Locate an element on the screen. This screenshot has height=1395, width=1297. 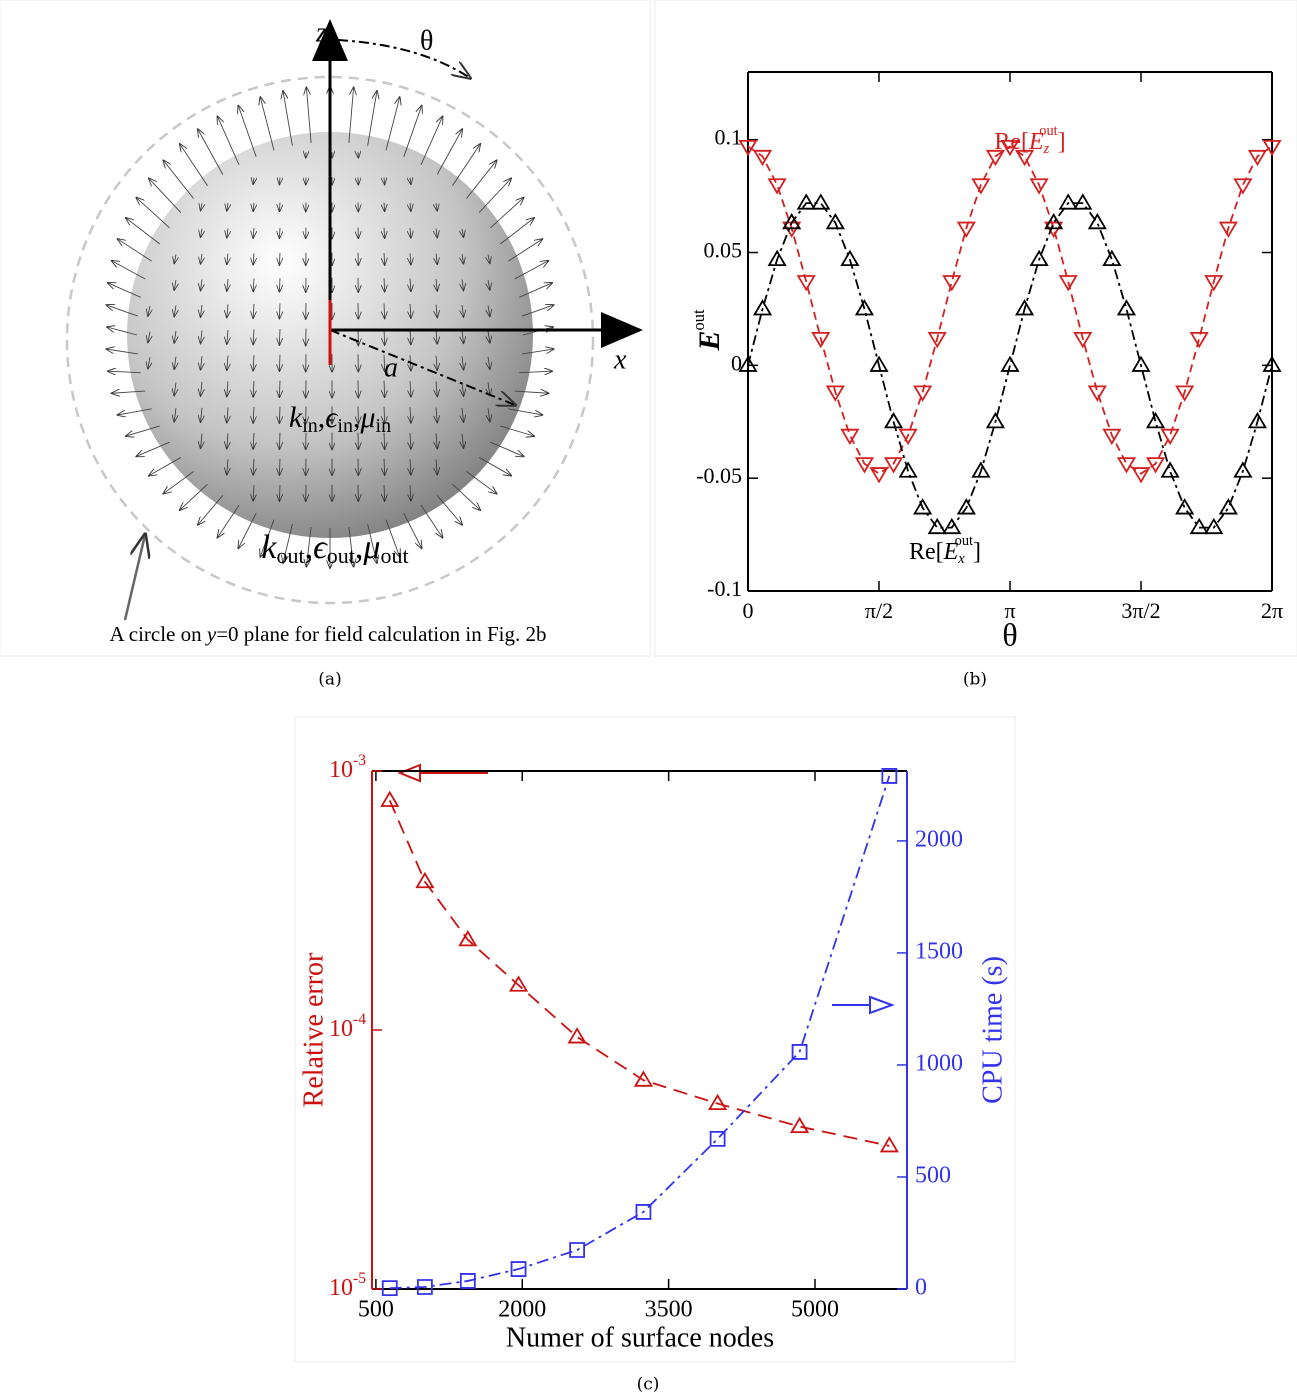
x-axis-label: θ is located at coordinates (1009, 634).